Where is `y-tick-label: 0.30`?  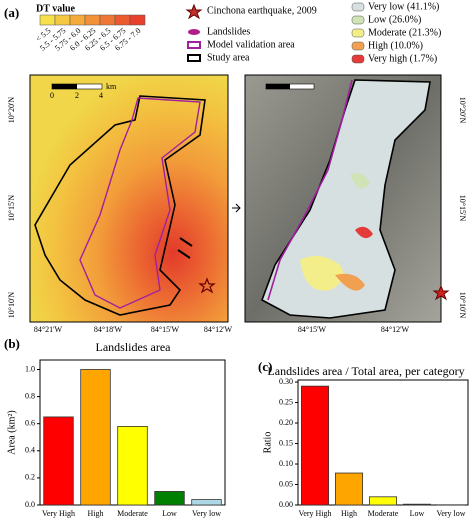
y-tick-label: 0.30 is located at coordinates (286, 381).